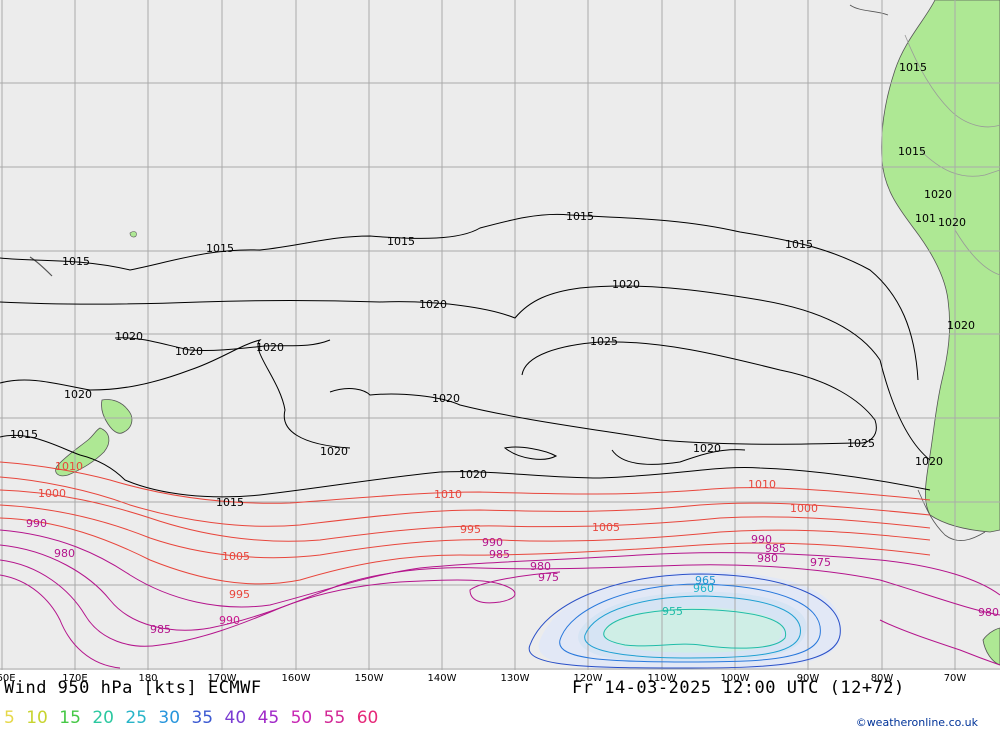  Describe the element at coordinates (684, 621) in the screenshot. I see `isobars-deep` at that location.